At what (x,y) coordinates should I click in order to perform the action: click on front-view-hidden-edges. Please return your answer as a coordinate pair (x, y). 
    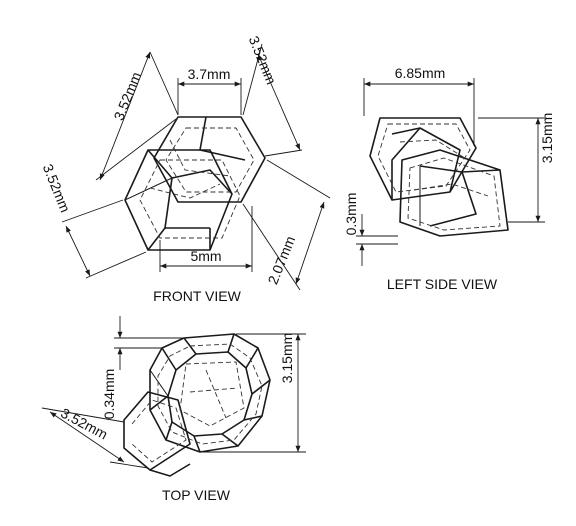
    Looking at the image, I should click on (197, 183).